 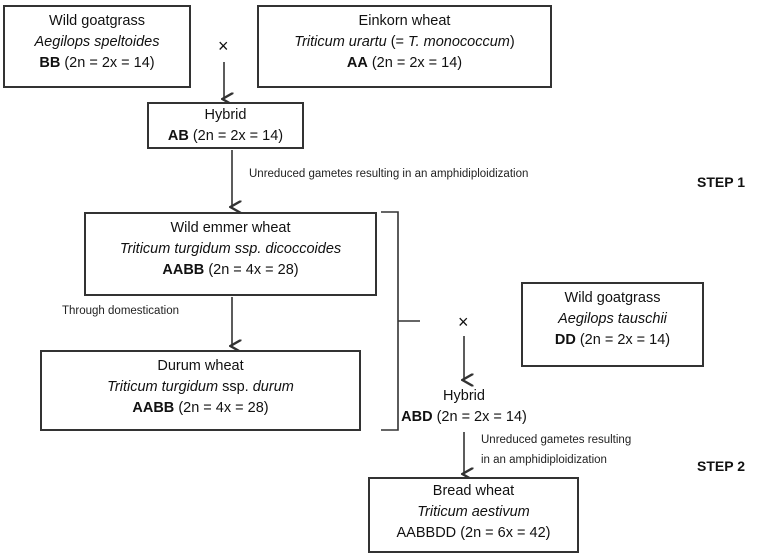 What do you see at coordinates (97, 42) in the screenshot?
I see `node-species: Aegilops speltoides` at bounding box center [97, 42].